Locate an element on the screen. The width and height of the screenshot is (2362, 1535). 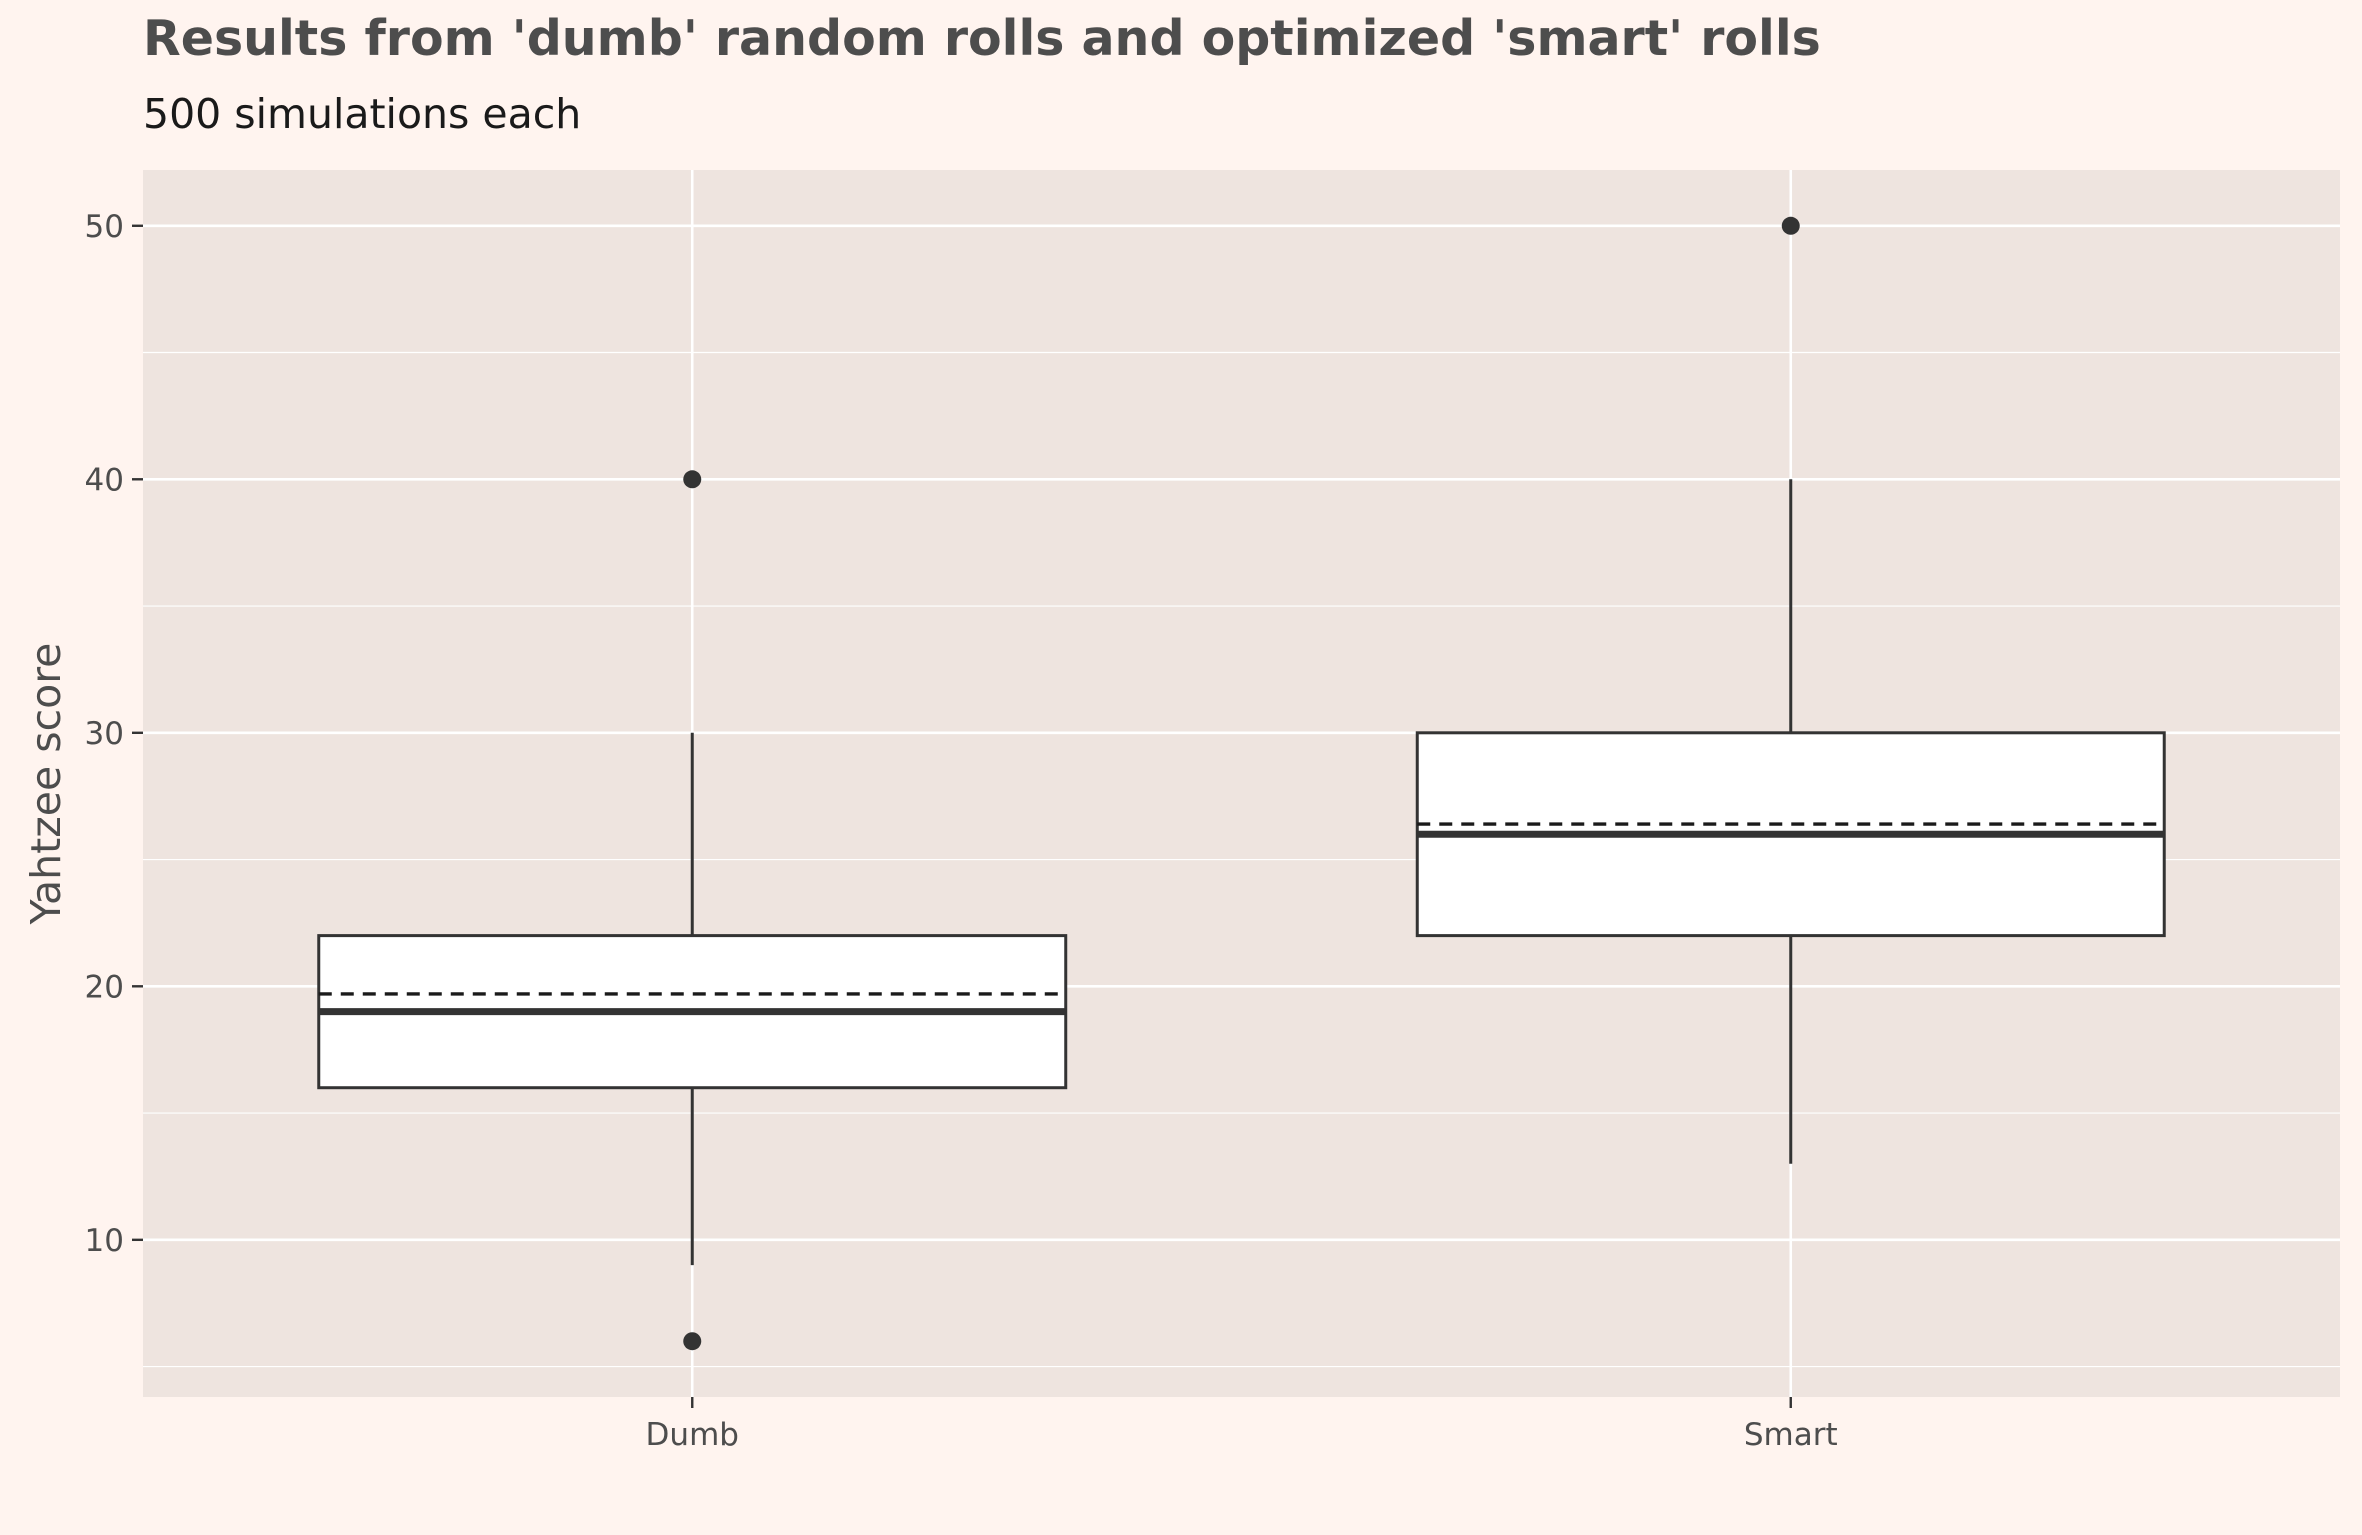
y-tick-label: 10 is located at coordinates (104, 1241).